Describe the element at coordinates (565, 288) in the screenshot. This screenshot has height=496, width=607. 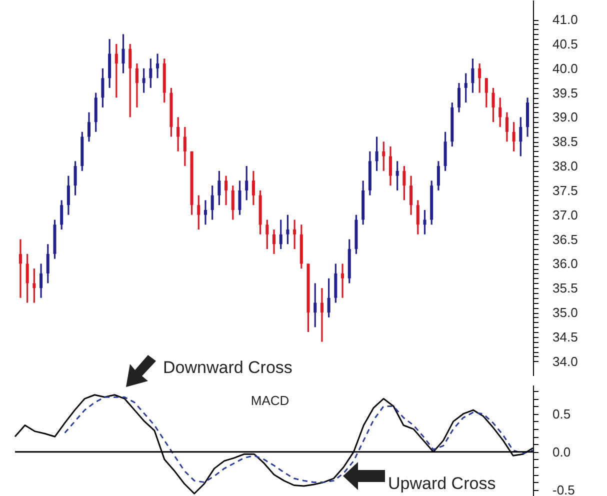
I see `y-tick-label: 35.5` at that location.